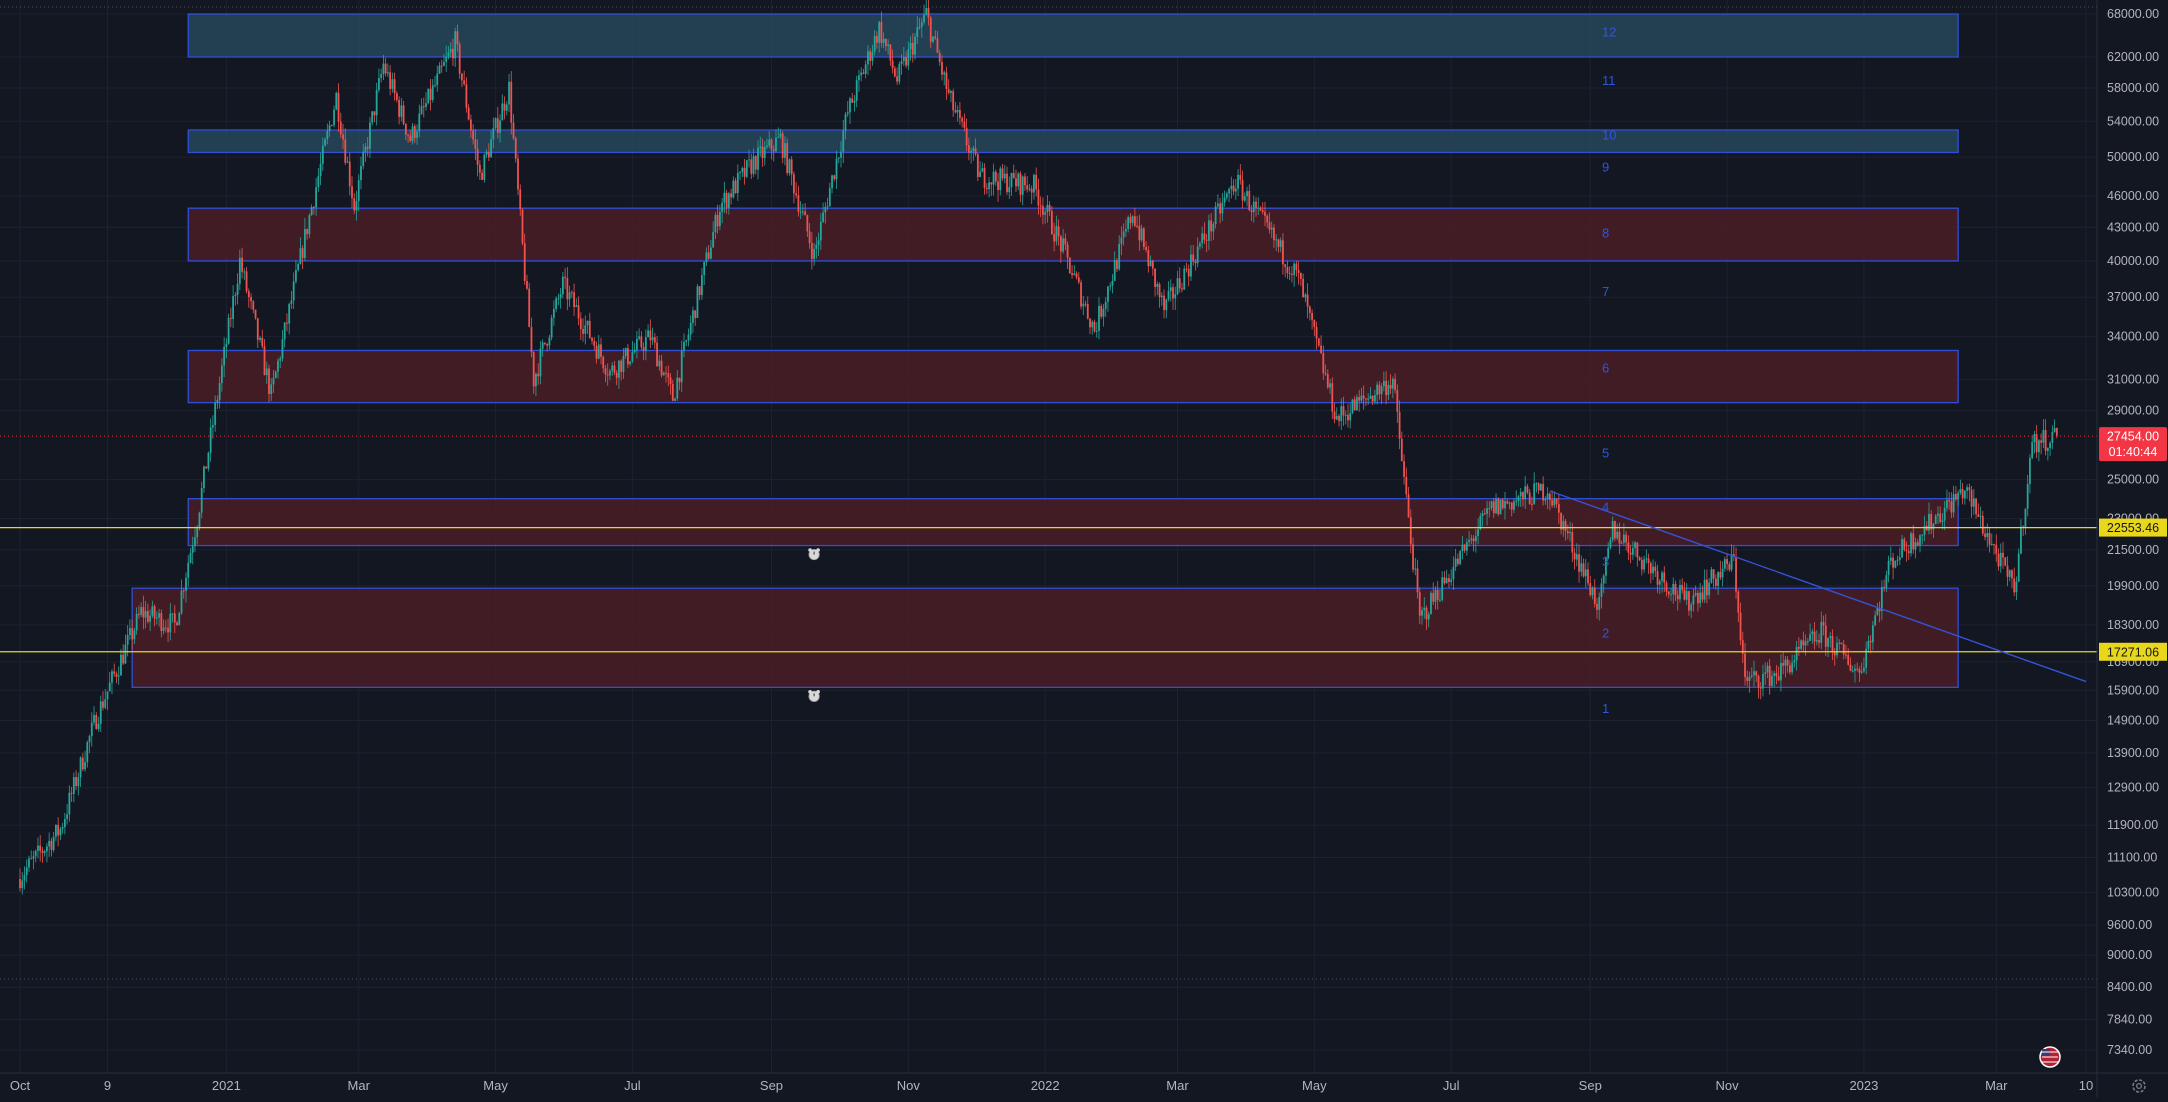 This screenshot has width=2168, height=1102. I want to click on y-tick-label: 10300.00, so click(2133, 892).